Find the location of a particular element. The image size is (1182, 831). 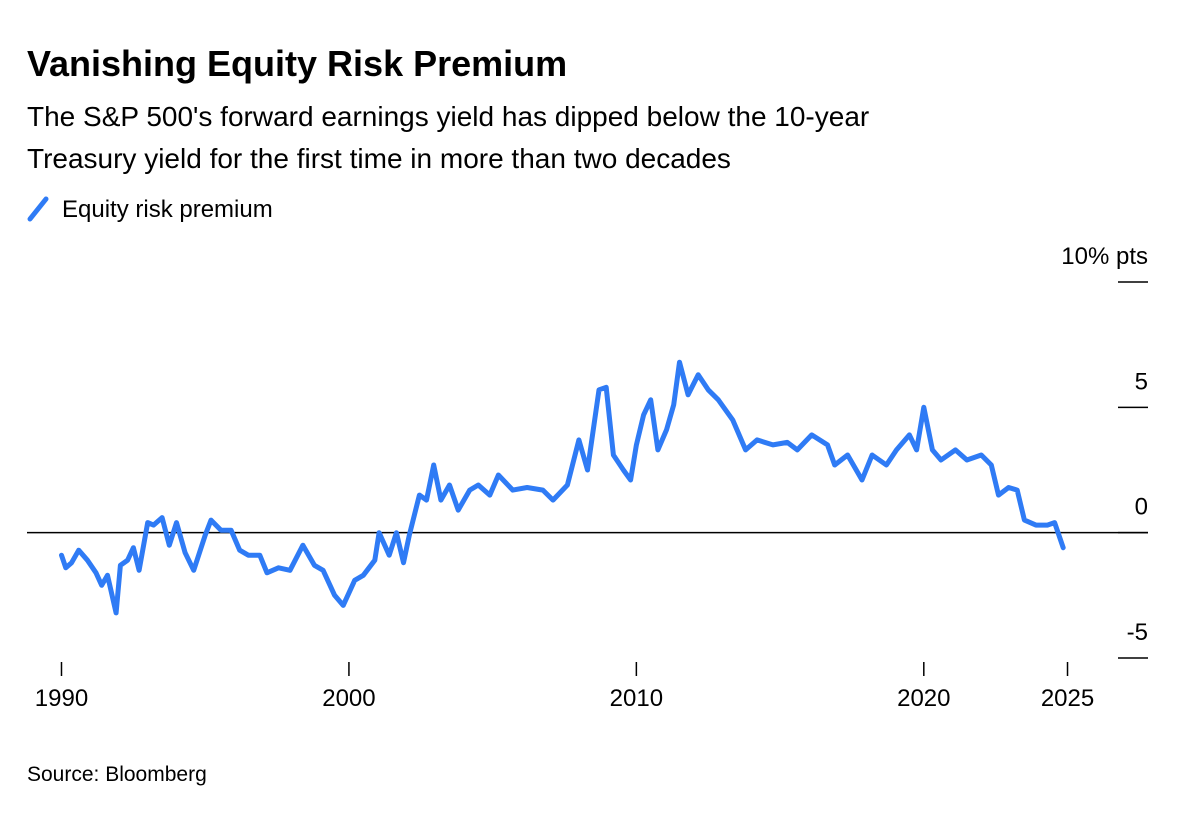

x-tick-label: 2000 is located at coordinates (348, 698).